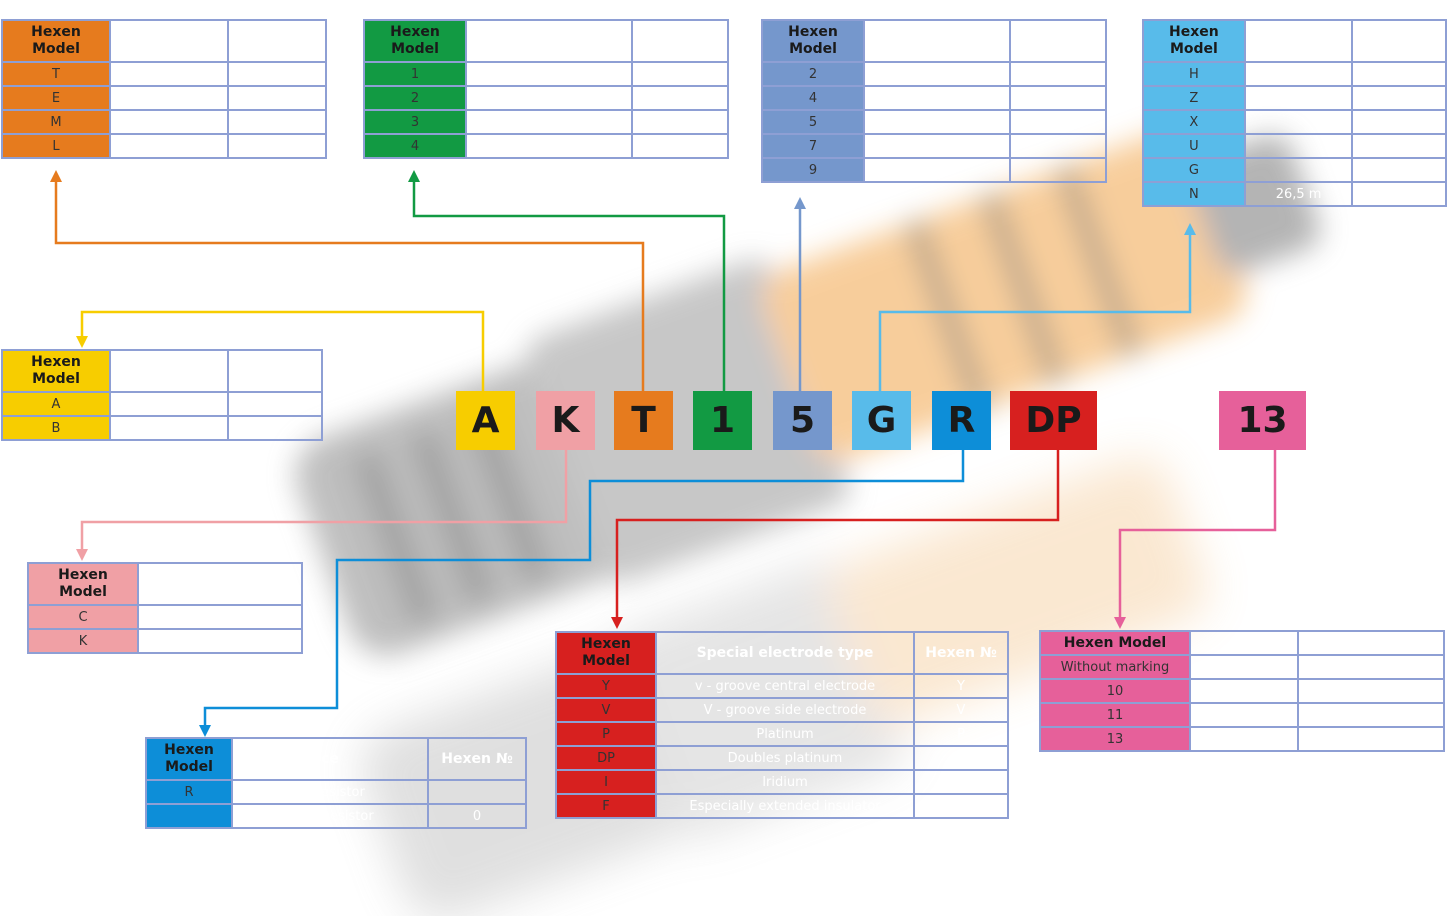 The height and width of the screenshot is (916, 1447). I want to click on table-row: 9, so click(934, 170).